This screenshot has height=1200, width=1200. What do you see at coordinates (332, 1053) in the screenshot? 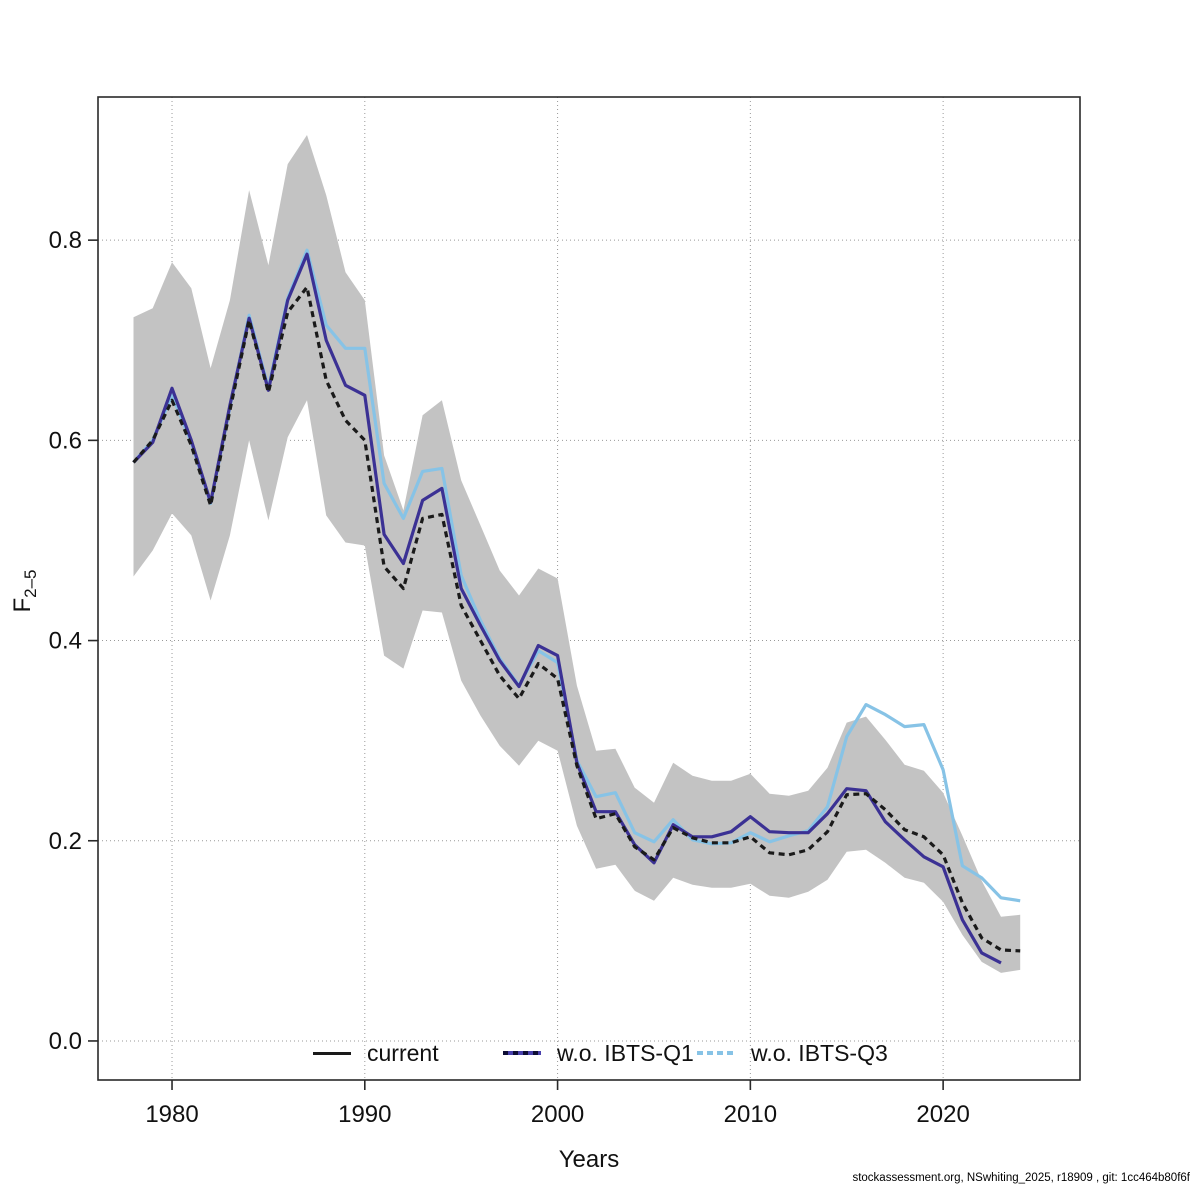
I see `legend-key-current-line` at bounding box center [332, 1053].